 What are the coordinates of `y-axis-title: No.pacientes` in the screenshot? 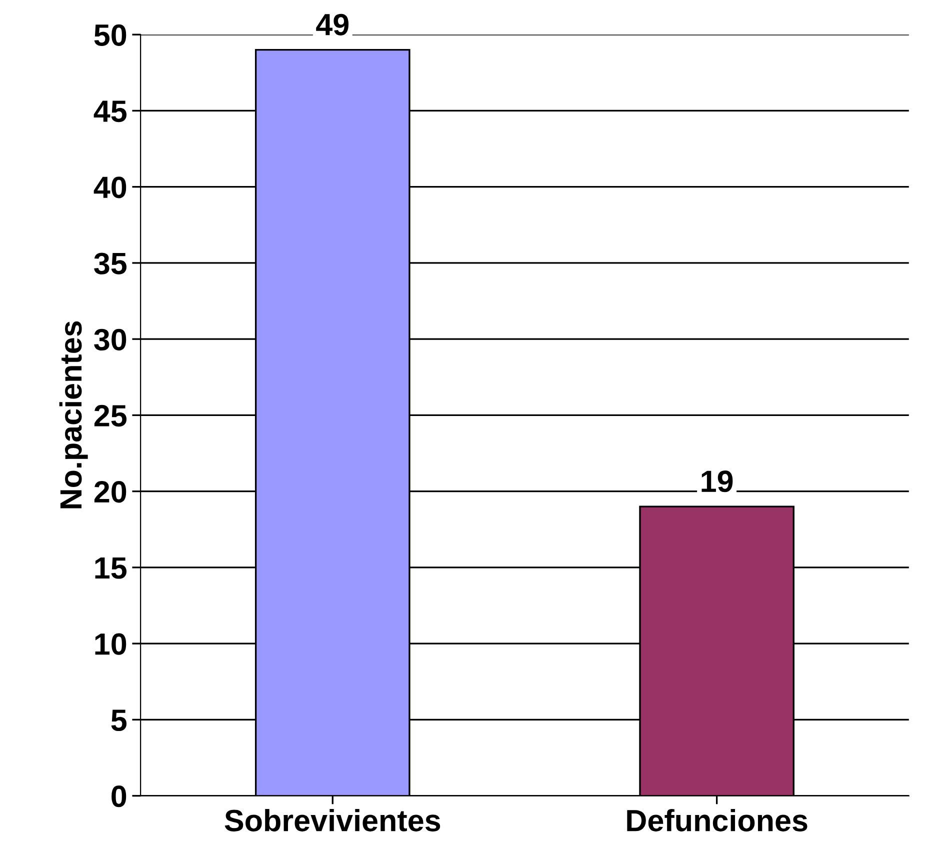 It's located at (73, 414).